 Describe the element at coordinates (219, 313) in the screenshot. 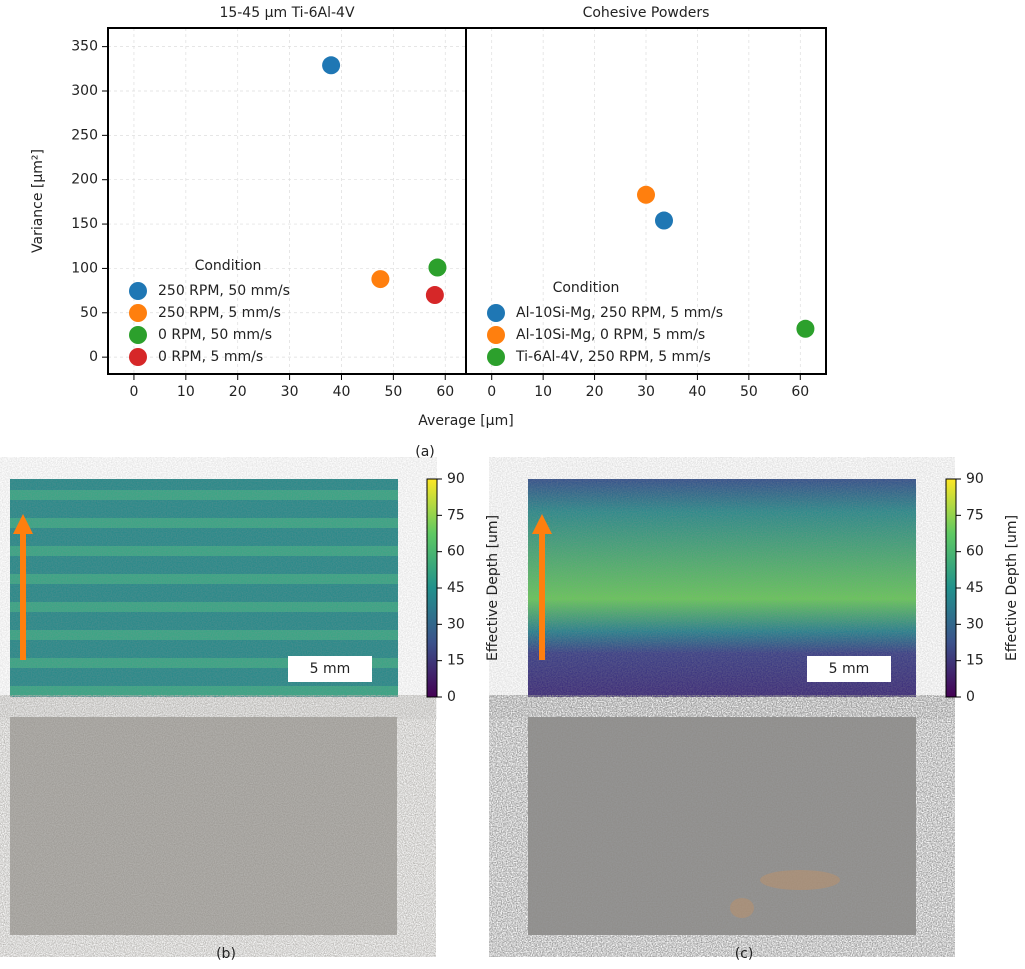

I see `legend-label: 250 RPM, 5 mm/s` at that location.